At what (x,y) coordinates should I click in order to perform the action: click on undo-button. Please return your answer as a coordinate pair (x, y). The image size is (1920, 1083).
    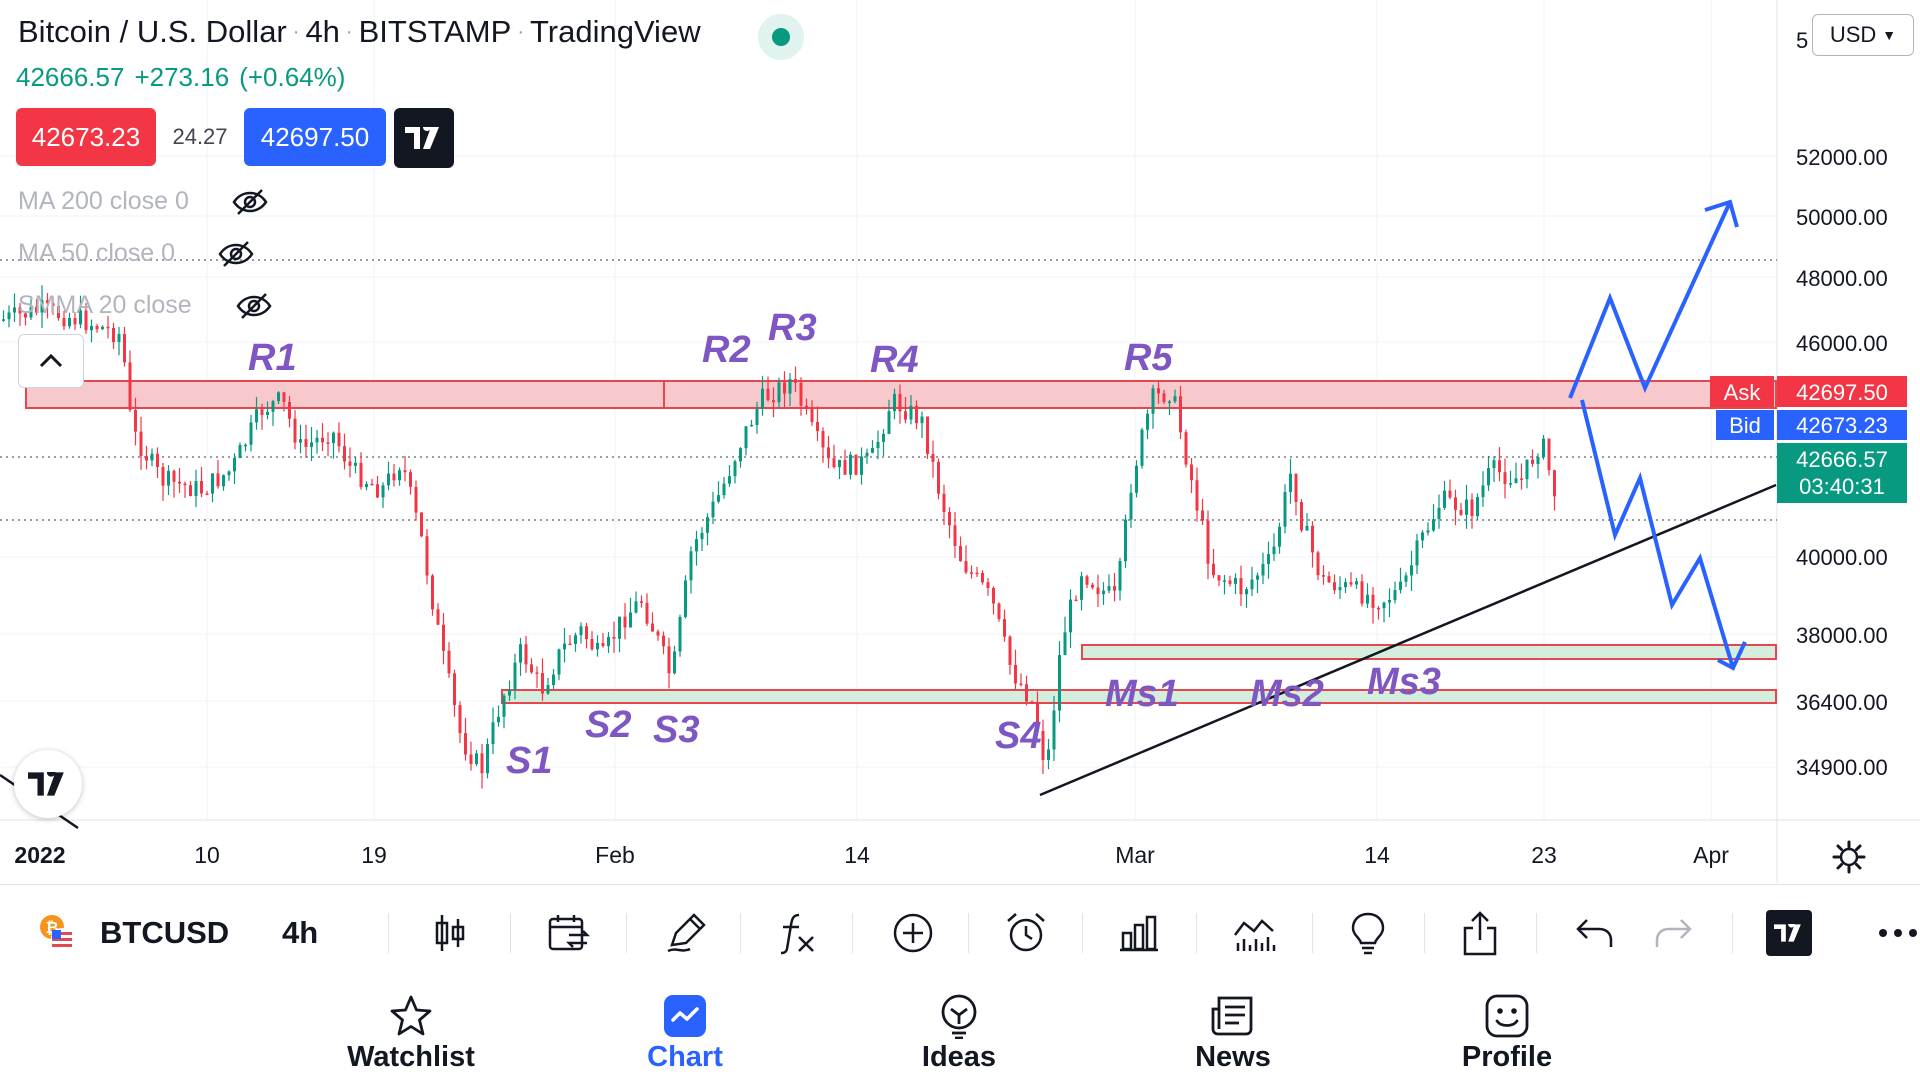
    Looking at the image, I should click on (1595, 933).